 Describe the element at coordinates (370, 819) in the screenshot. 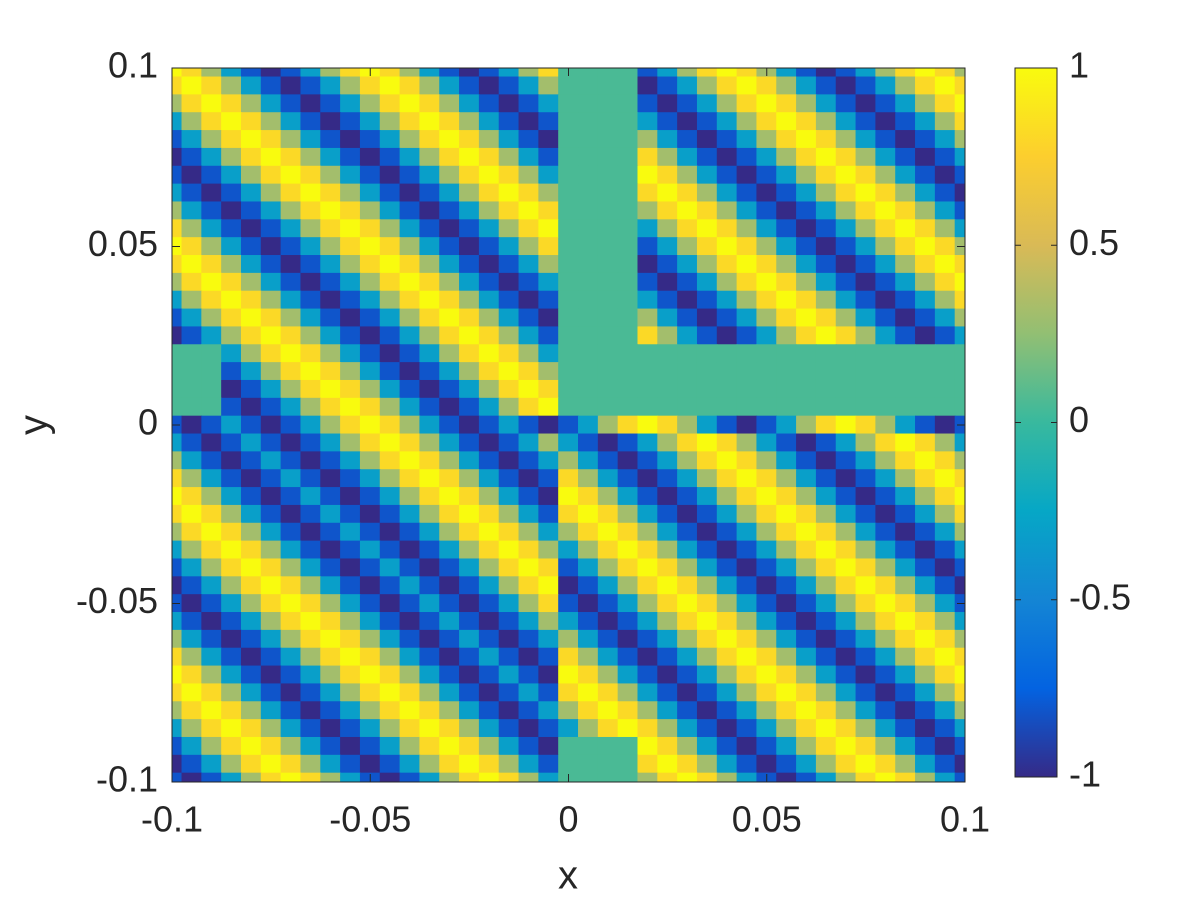

I see `x-tick-label: -0.05` at that location.